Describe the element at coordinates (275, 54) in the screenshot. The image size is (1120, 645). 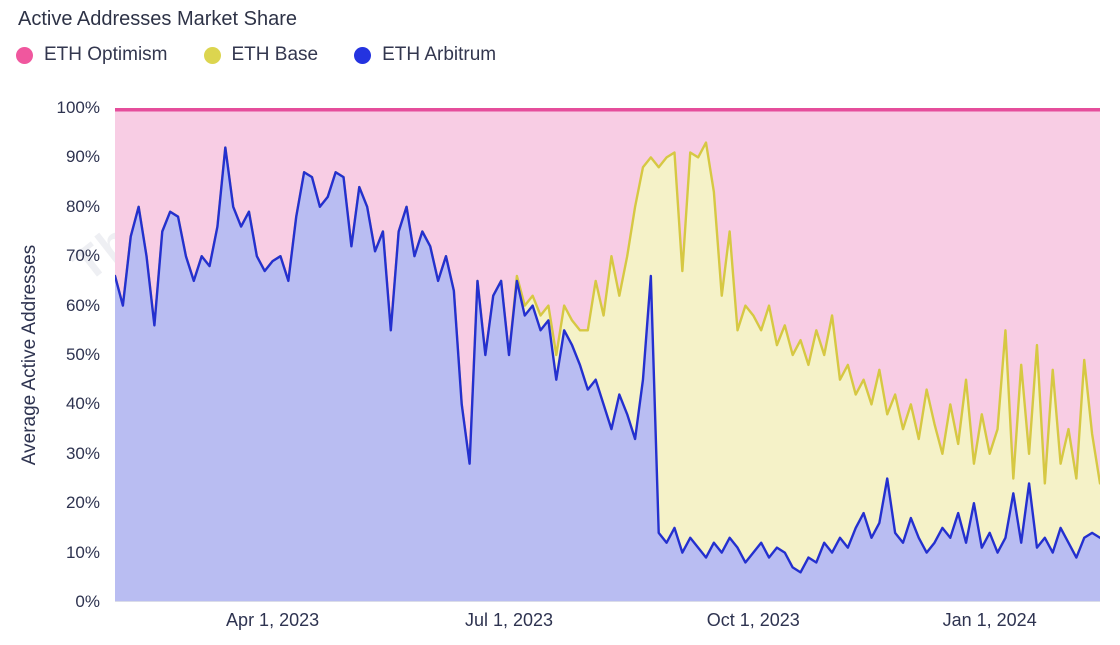
I see `legend-label: ETH Base` at that location.